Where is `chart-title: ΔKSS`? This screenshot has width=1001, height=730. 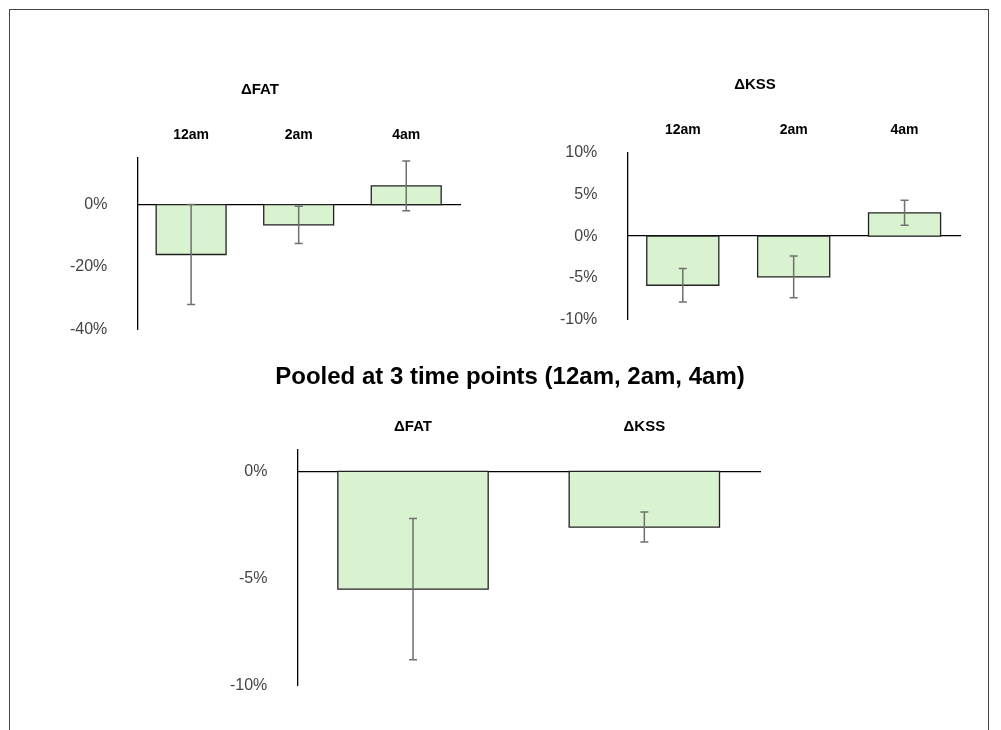 chart-title: ΔKSS is located at coordinates (755, 83).